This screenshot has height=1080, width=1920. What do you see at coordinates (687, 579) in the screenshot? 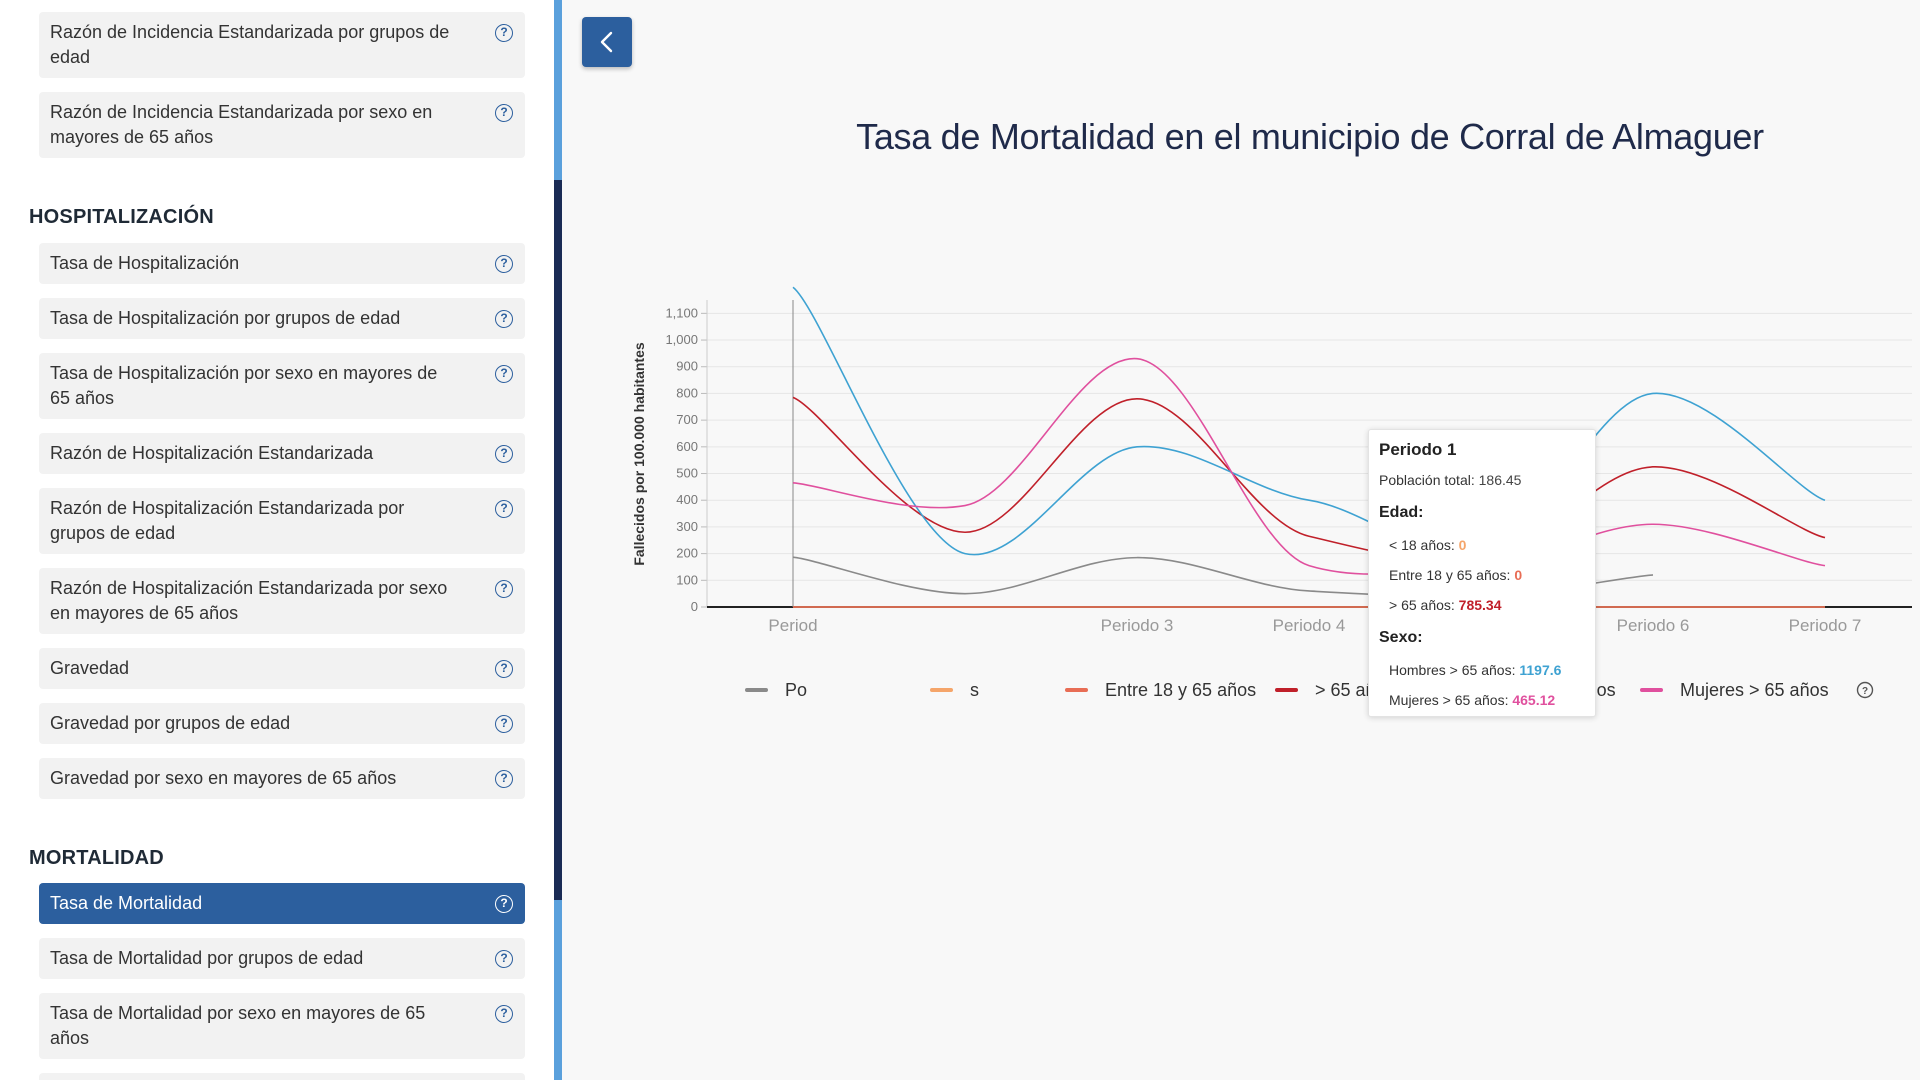
I see `y-tick-label: 100` at bounding box center [687, 579].